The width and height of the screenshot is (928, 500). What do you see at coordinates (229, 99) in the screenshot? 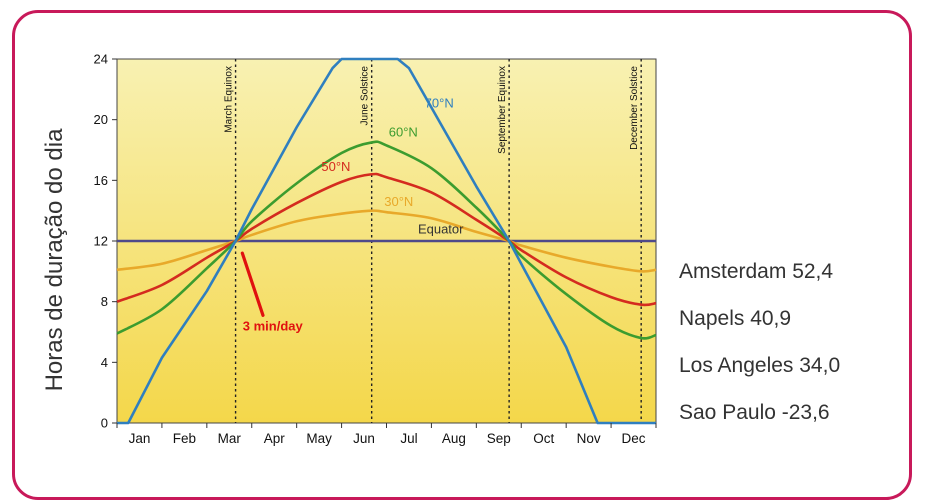
I see `marker-label-march-equinox: March Equinox` at bounding box center [229, 99].